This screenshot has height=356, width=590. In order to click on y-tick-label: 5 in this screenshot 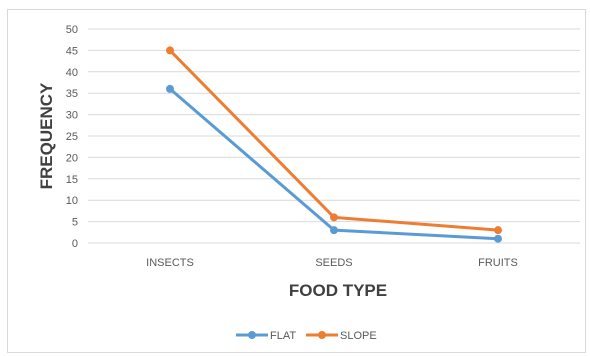, I will do `click(75, 223)`.